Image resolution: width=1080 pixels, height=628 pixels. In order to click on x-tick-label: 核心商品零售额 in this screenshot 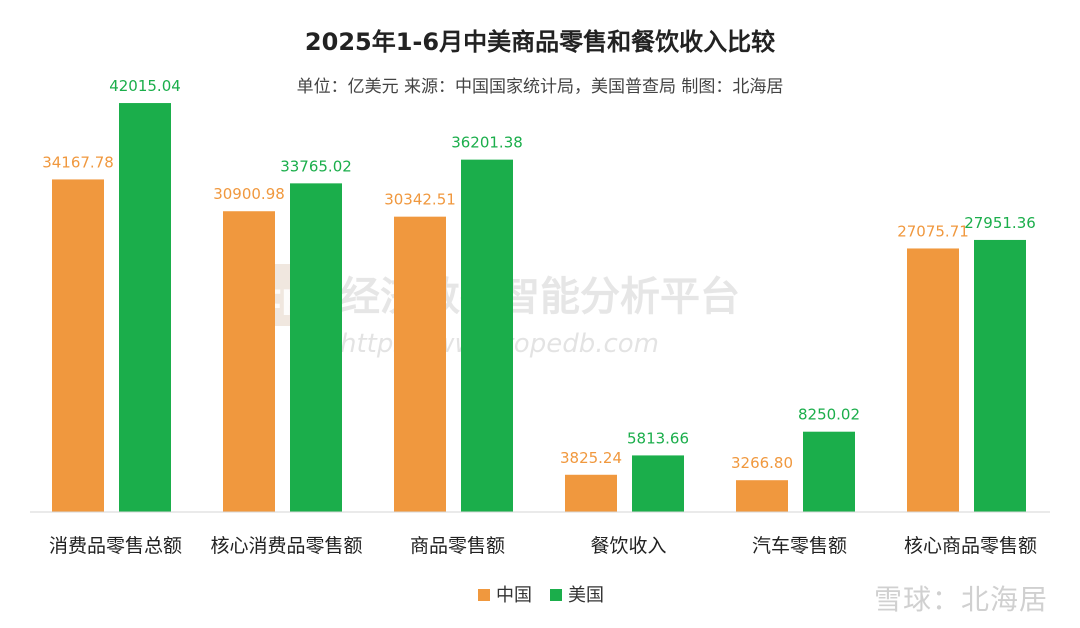, I will do `click(970, 546)`.